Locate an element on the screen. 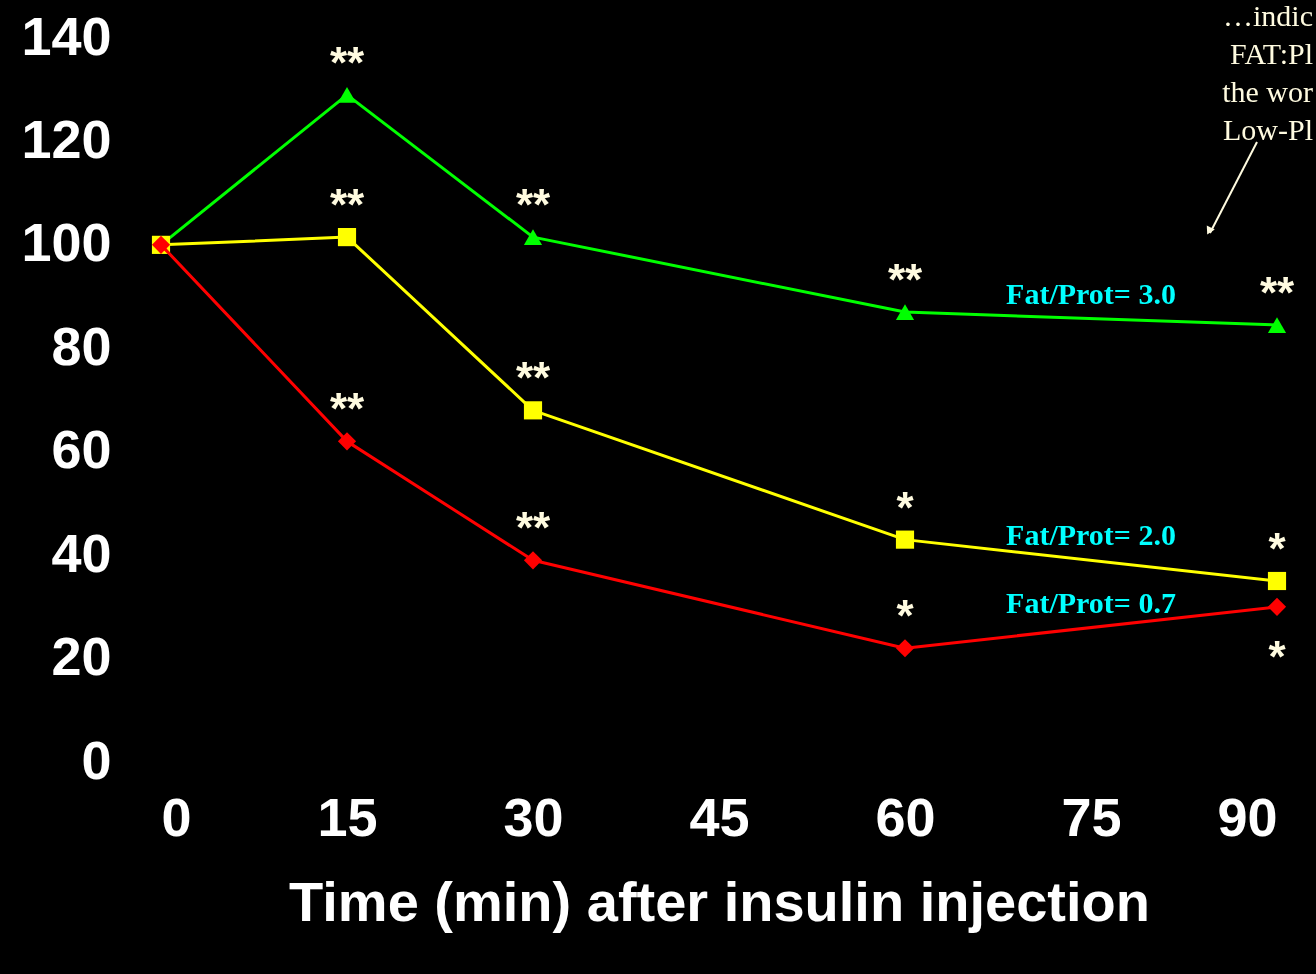  series-label: Fat/Prot= 3.0 is located at coordinates (1091, 293).